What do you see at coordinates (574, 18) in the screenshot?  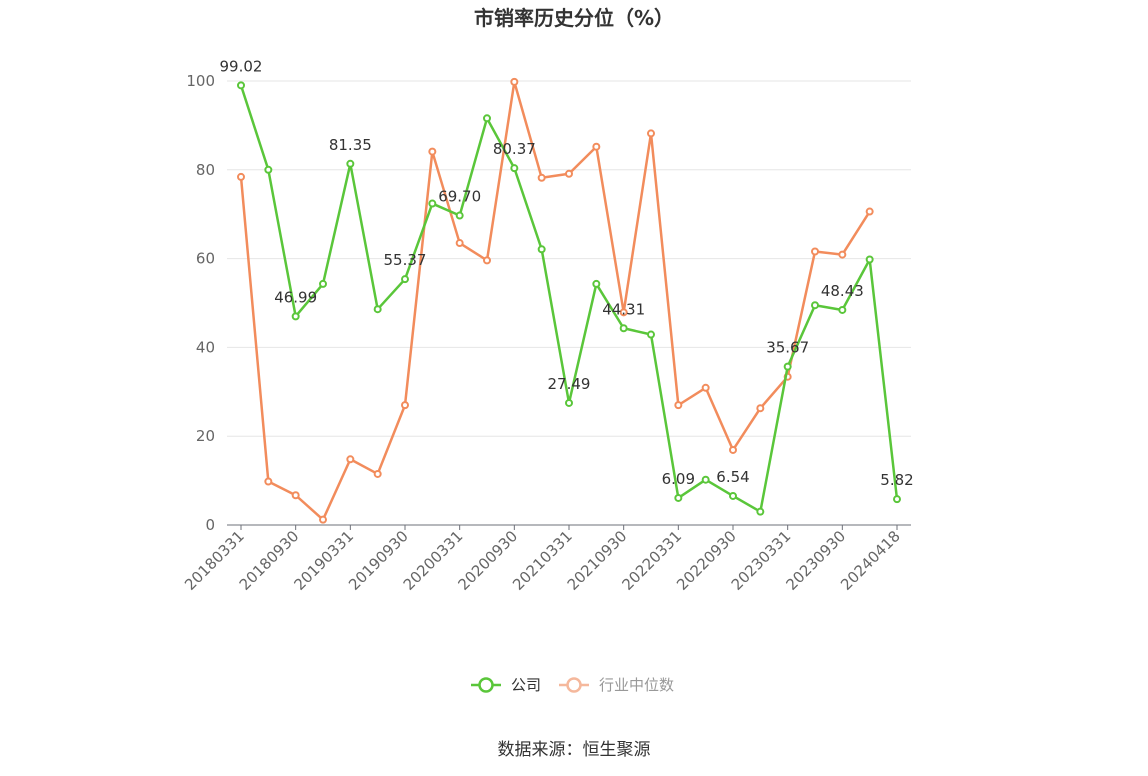 I see `chart-title: 市销率历史分位（%）` at bounding box center [574, 18].